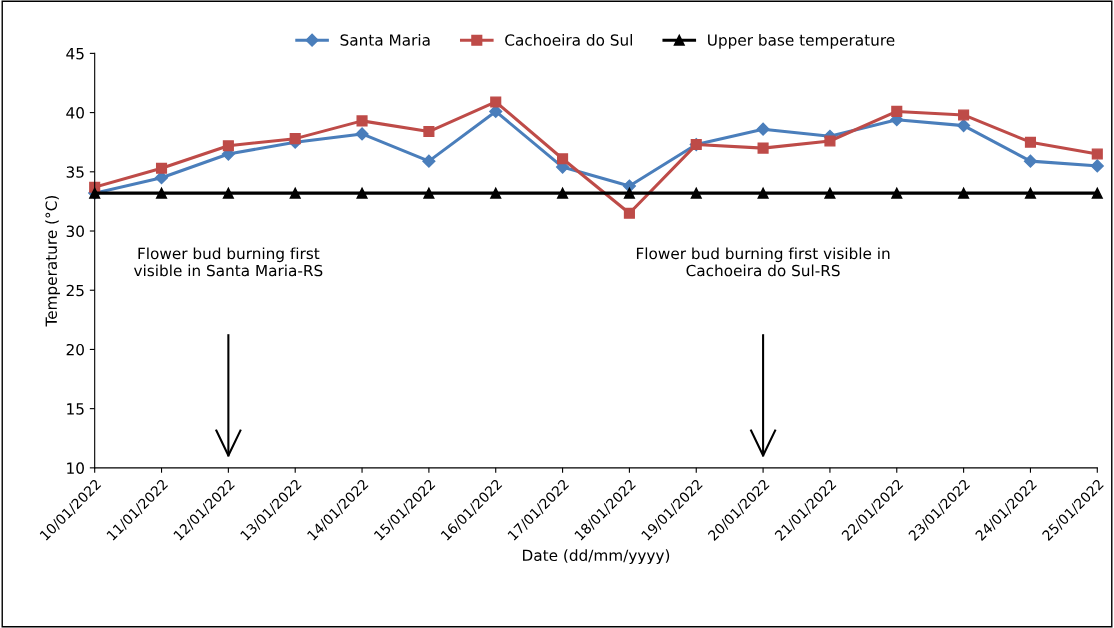 The height and width of the screenshot is (628, 1114). I want to click on legend-label: Santa Maria, so click(385, 39).